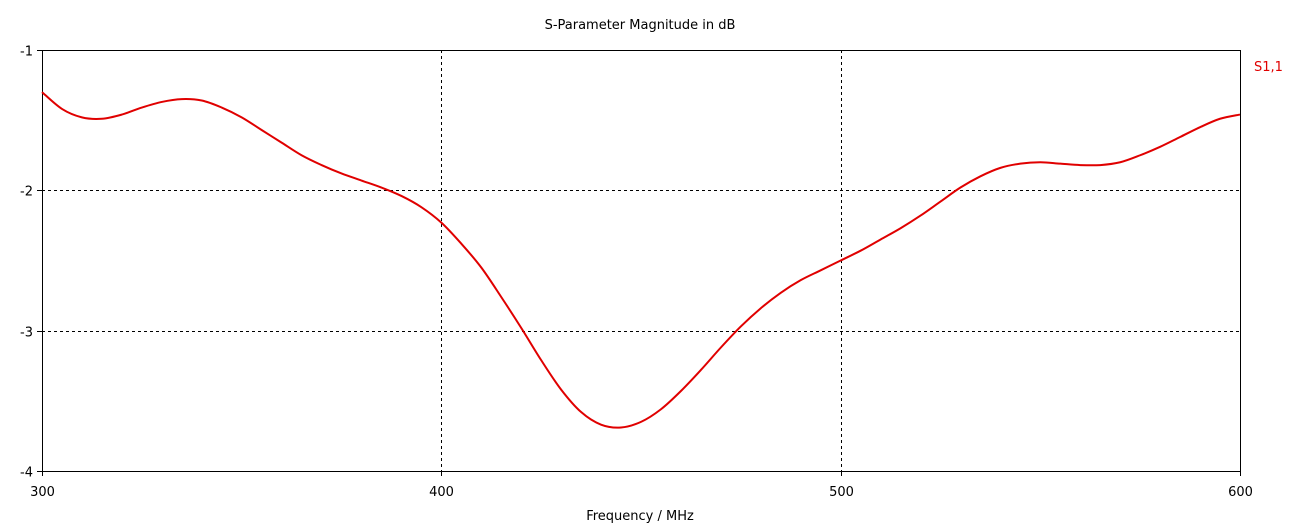 This screenshot has height=531, width=1311. Describe the element at coordinates (641, 485) in the screenshot. I see `x-axis-ticks: 300 400 500 600` at that location.